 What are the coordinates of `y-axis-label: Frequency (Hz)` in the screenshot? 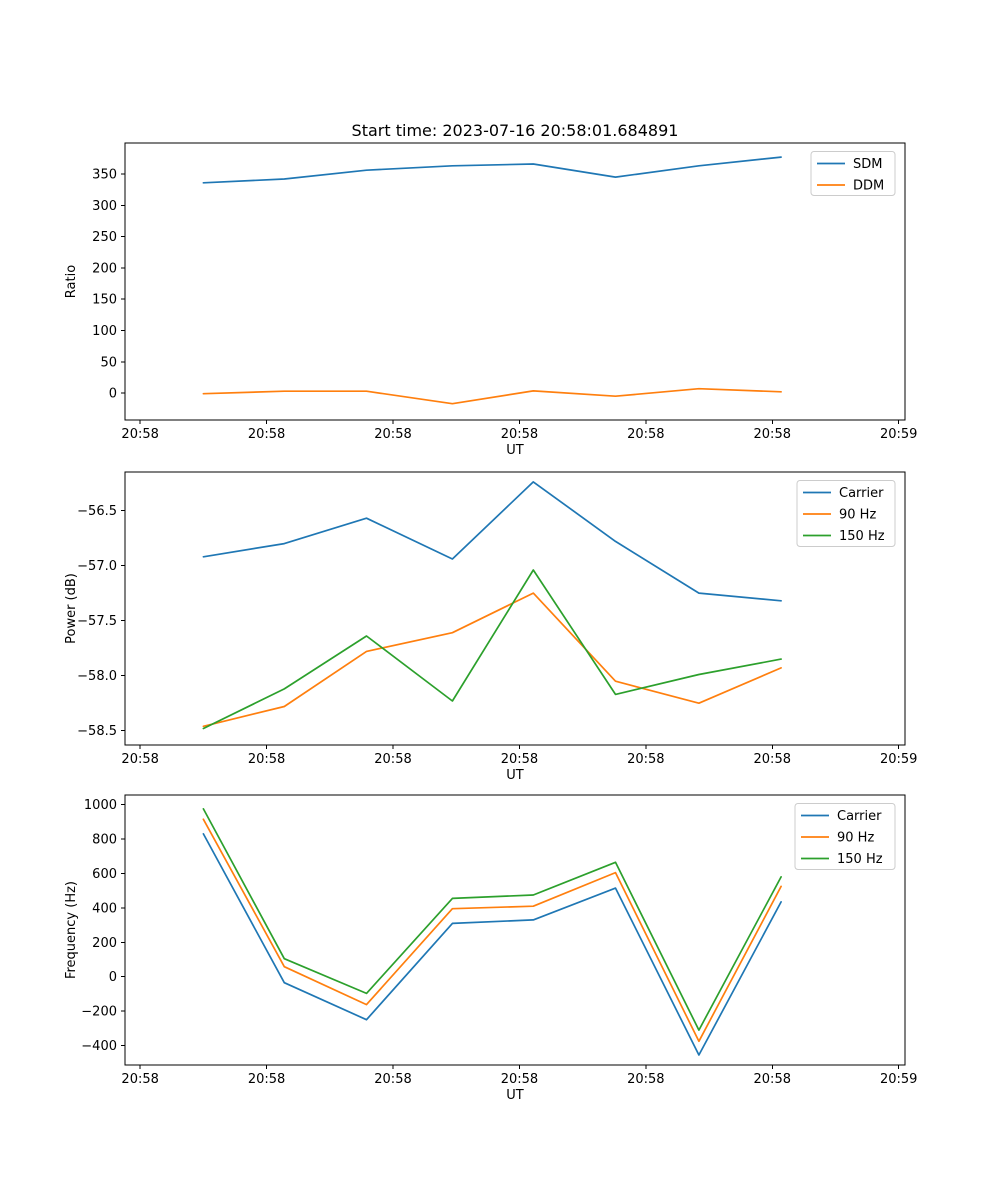 It's located at (71, 930).